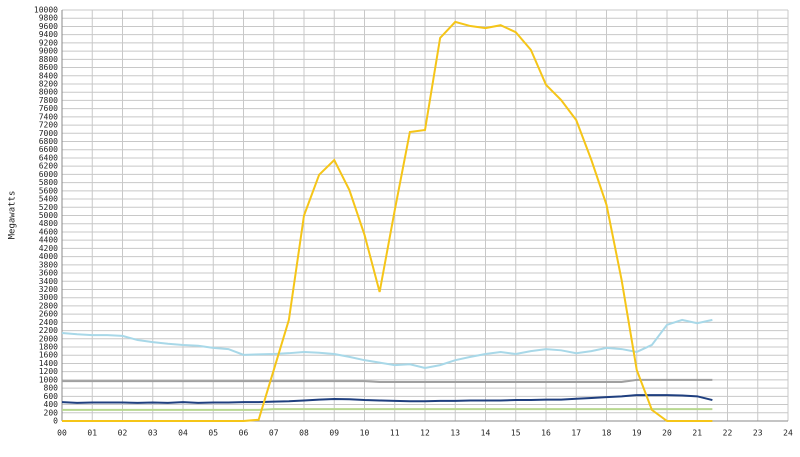  I want to click on y-tick-label: 400, so click(51, 404).